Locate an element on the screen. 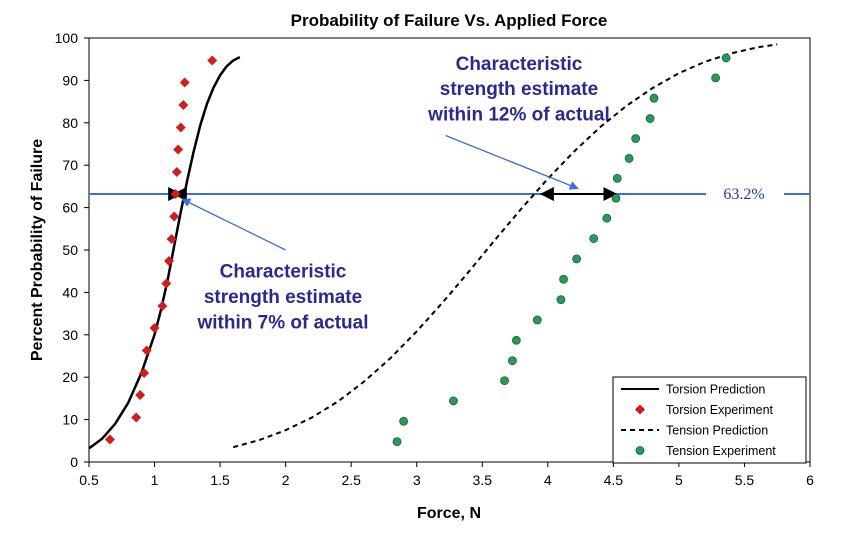 This screenshot has width=853, height=539. x-tick-label: 2 is located at coordinates (286, 480).